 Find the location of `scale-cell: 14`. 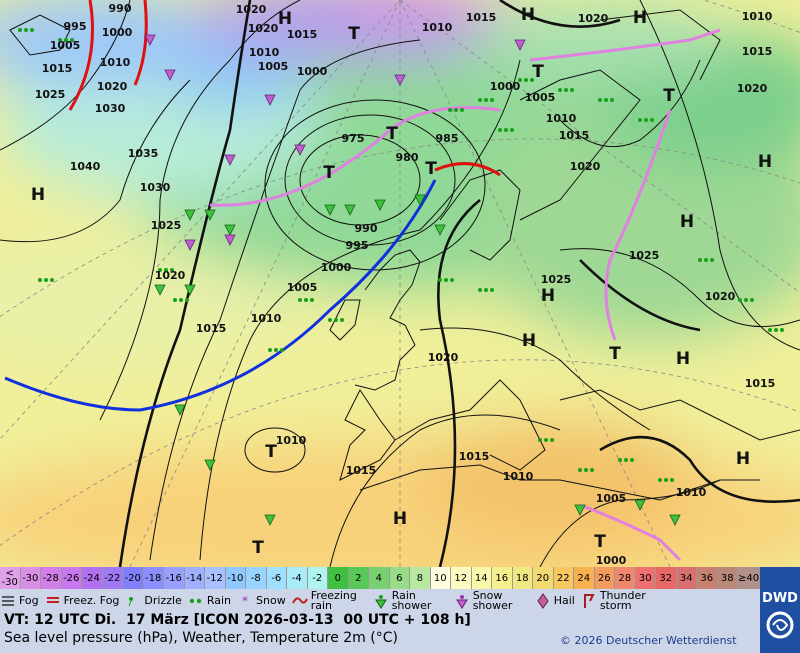

scale-cell: 14 is located at coordinates (481, 578).